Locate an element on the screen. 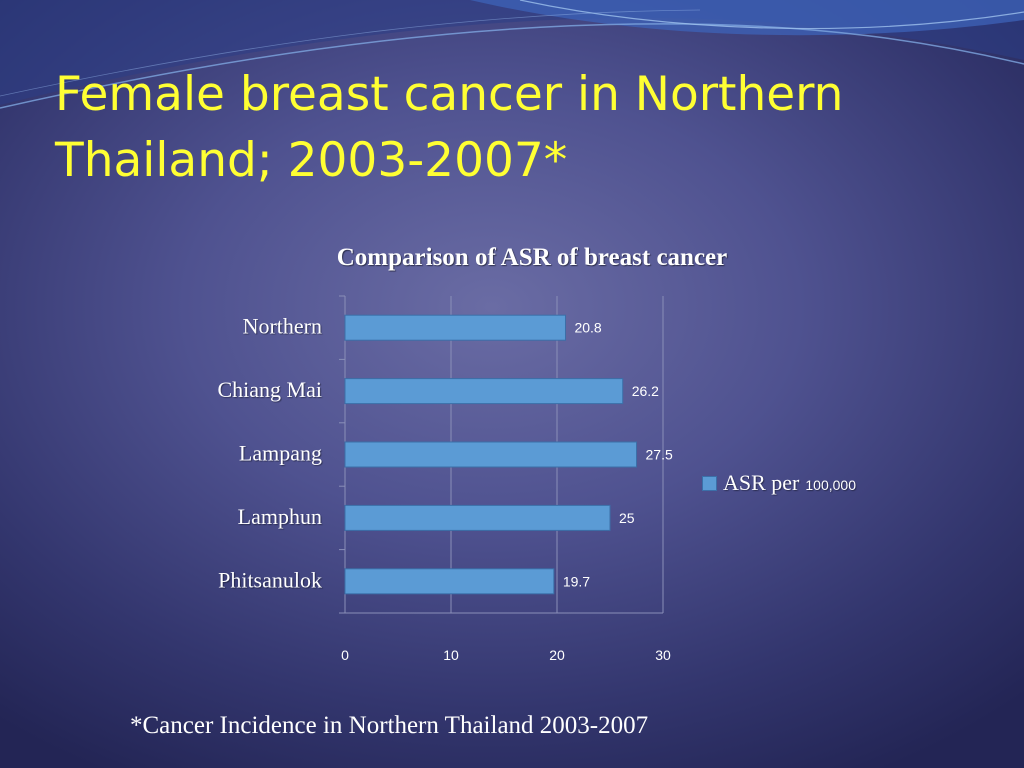 This screenshot has height=768, width=1024. category-label-lamphun: Lamphun is located at coordinates (280, 516).